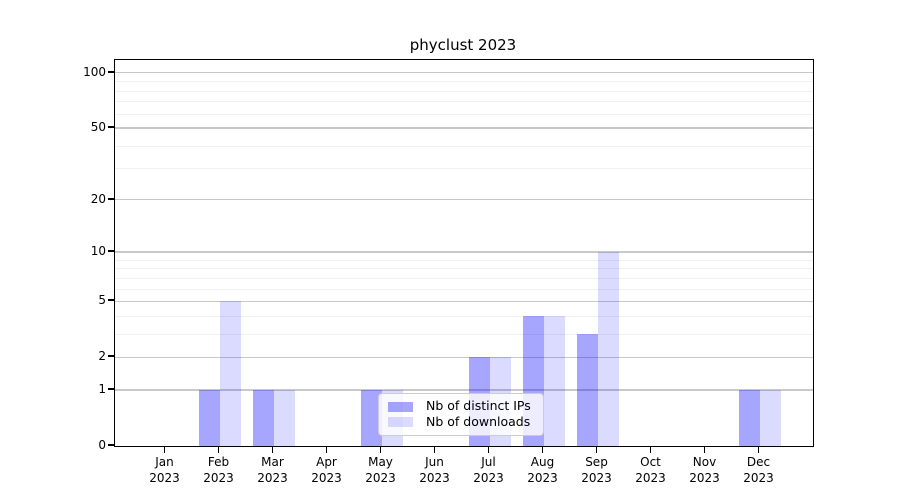  What do you see at coordinates (651, 470) in the screenshot?
I see `x-axis-month-label: Oct 2023` at bounding box center [651, 470].